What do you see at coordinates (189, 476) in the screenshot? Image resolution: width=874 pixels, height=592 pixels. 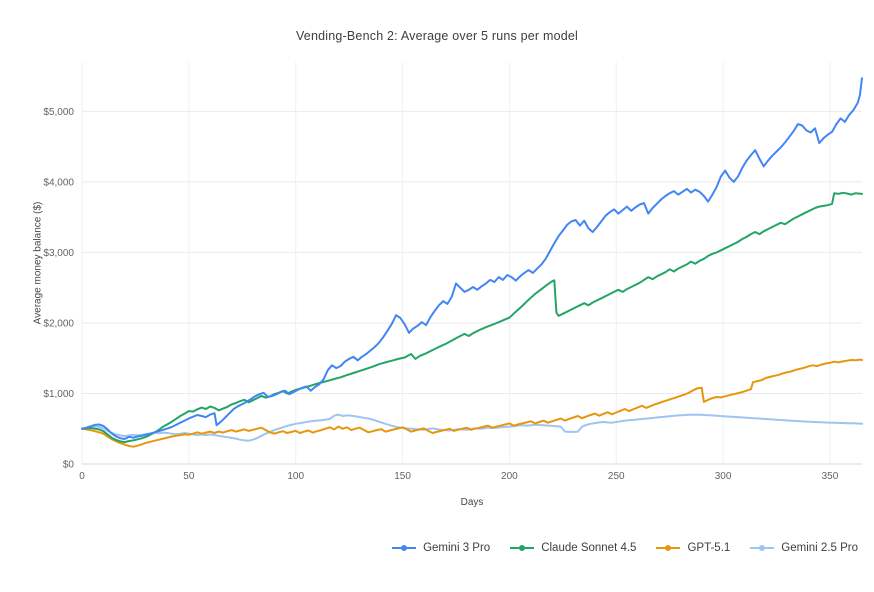 I see `x-tick-label: 50` at bounding box center [189, 476].